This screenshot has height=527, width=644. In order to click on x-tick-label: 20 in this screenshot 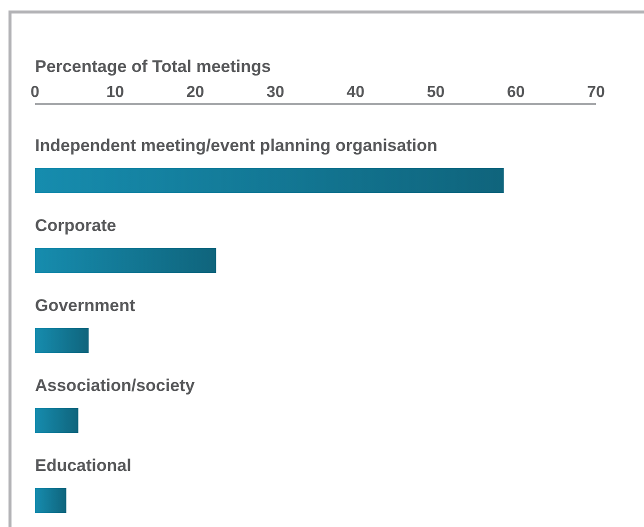, I will do `click(195, 92)`.